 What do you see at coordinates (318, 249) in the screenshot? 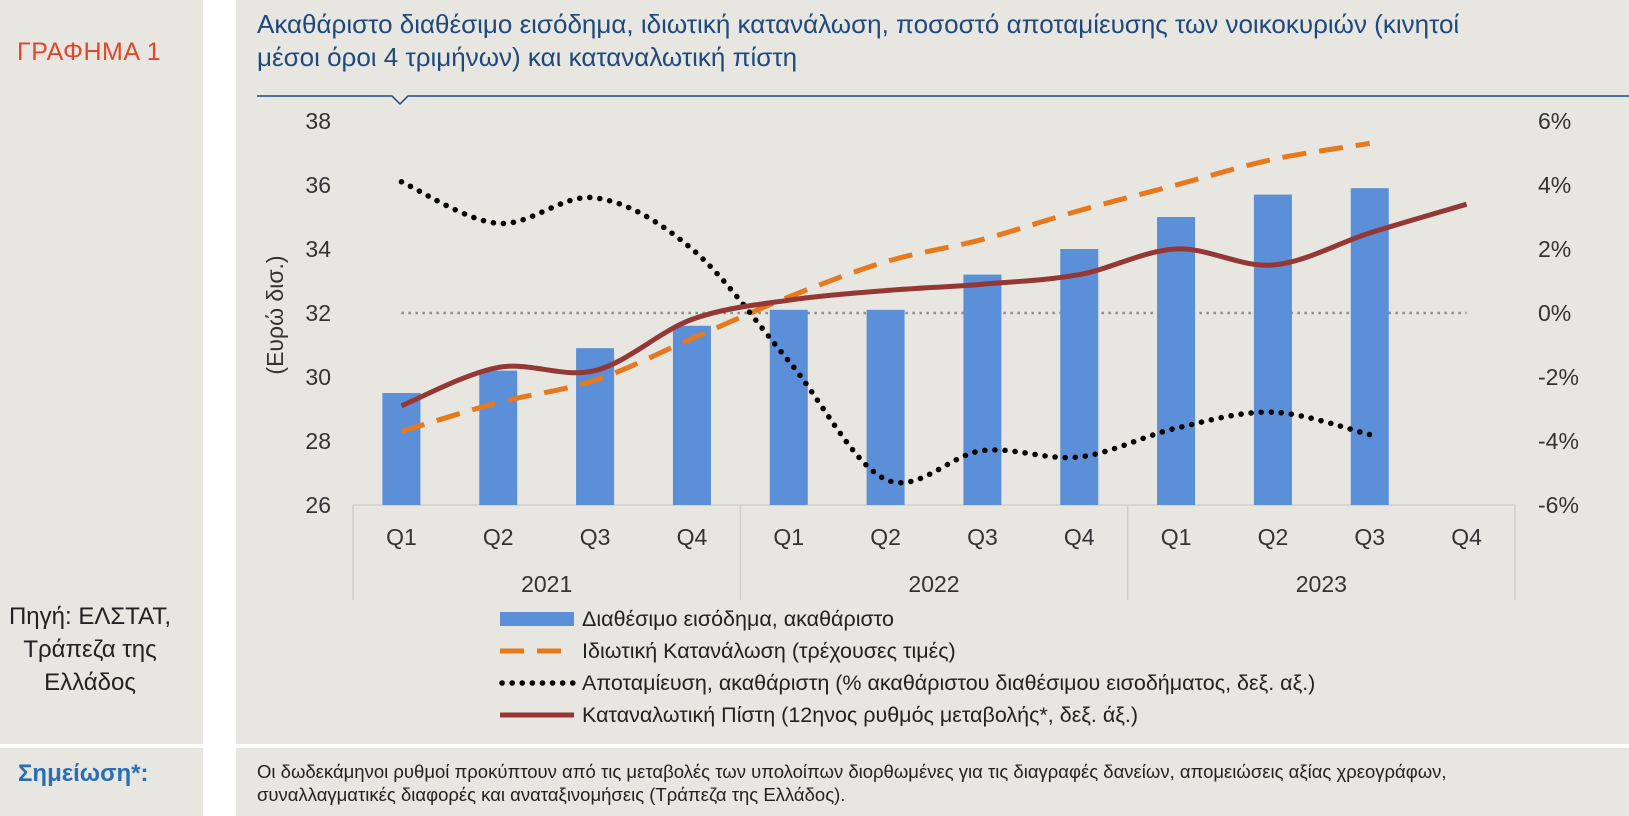
I see `left-tick-label: 34` at bounding box center [318, 249].